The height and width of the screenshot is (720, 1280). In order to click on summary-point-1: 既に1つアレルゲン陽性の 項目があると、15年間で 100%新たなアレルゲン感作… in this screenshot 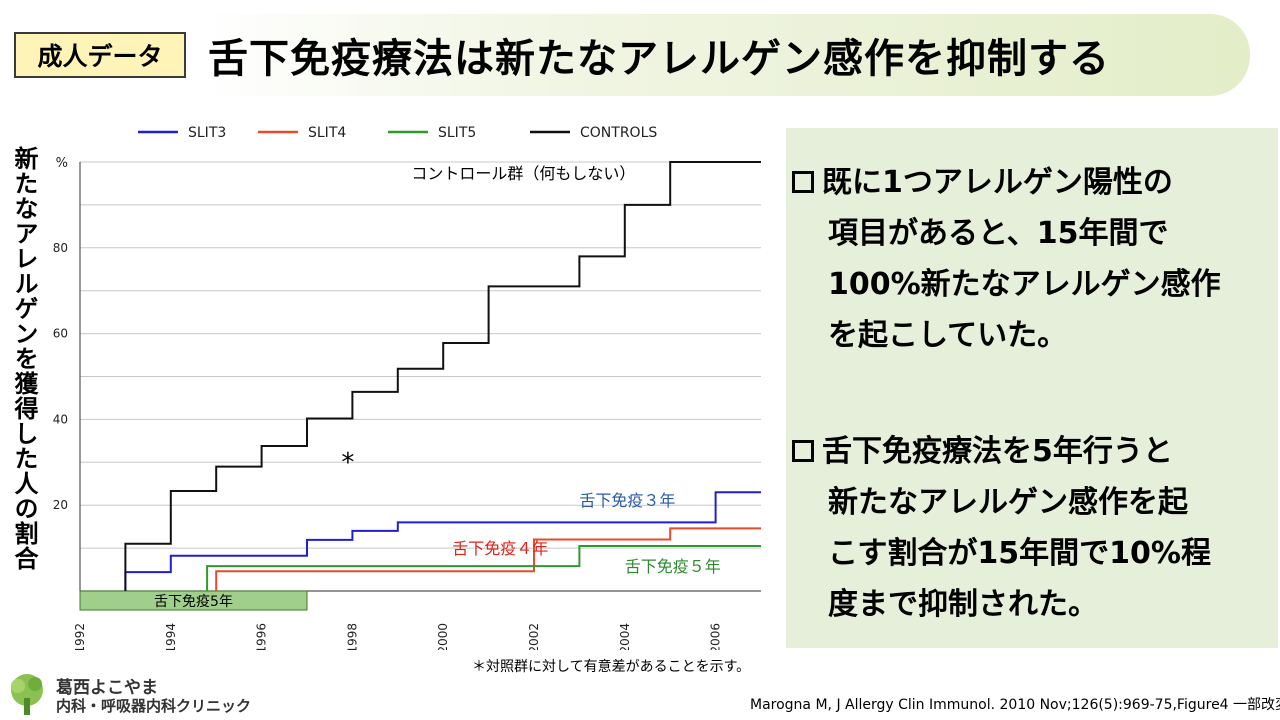, I will do `click(1006, 259)`.